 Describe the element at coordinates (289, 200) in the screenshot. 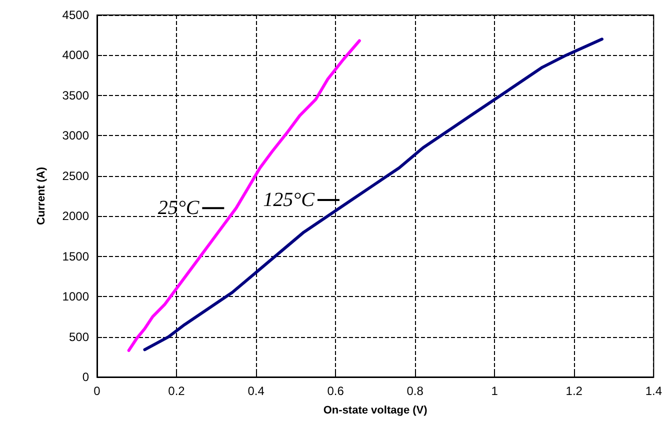

I see `annotation: 125°C` at that location.